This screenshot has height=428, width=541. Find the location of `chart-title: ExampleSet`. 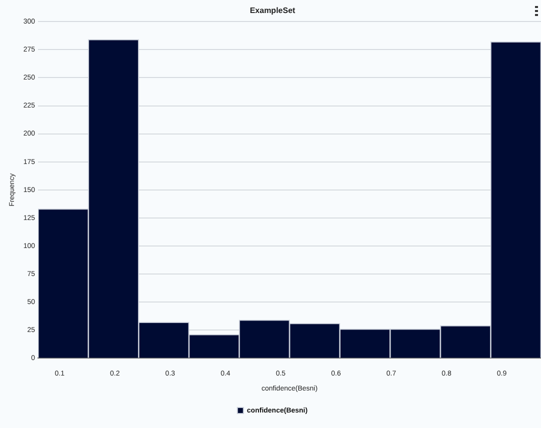

chart-title: ExampleSet is located at coordinates (273, 11).